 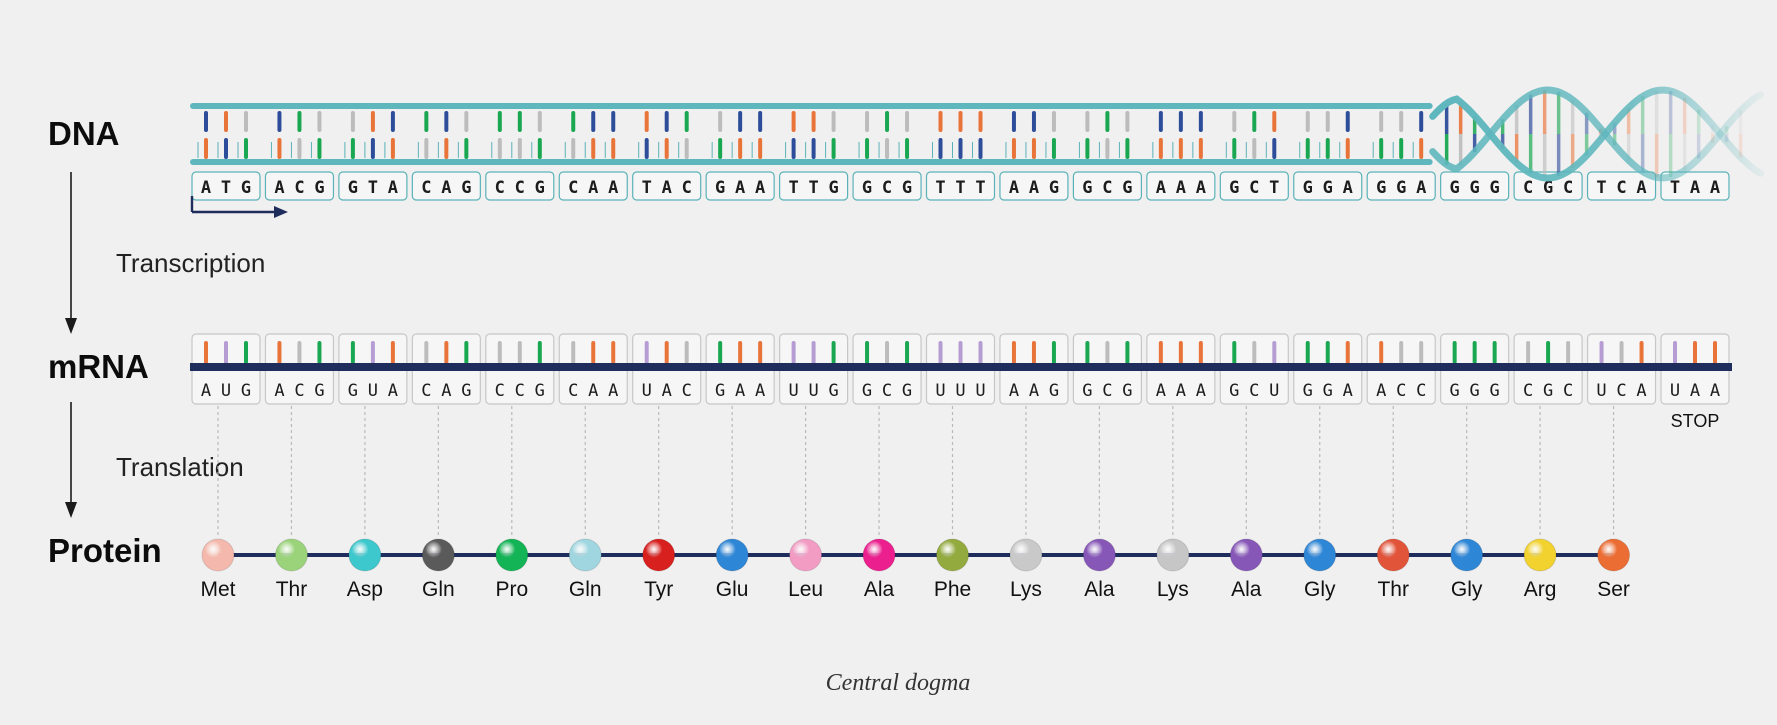 What do you see at coordinates (658, 589) in the screenshot?
I see `amino-acid-label: Tyr` at bounding box center [658, 589].